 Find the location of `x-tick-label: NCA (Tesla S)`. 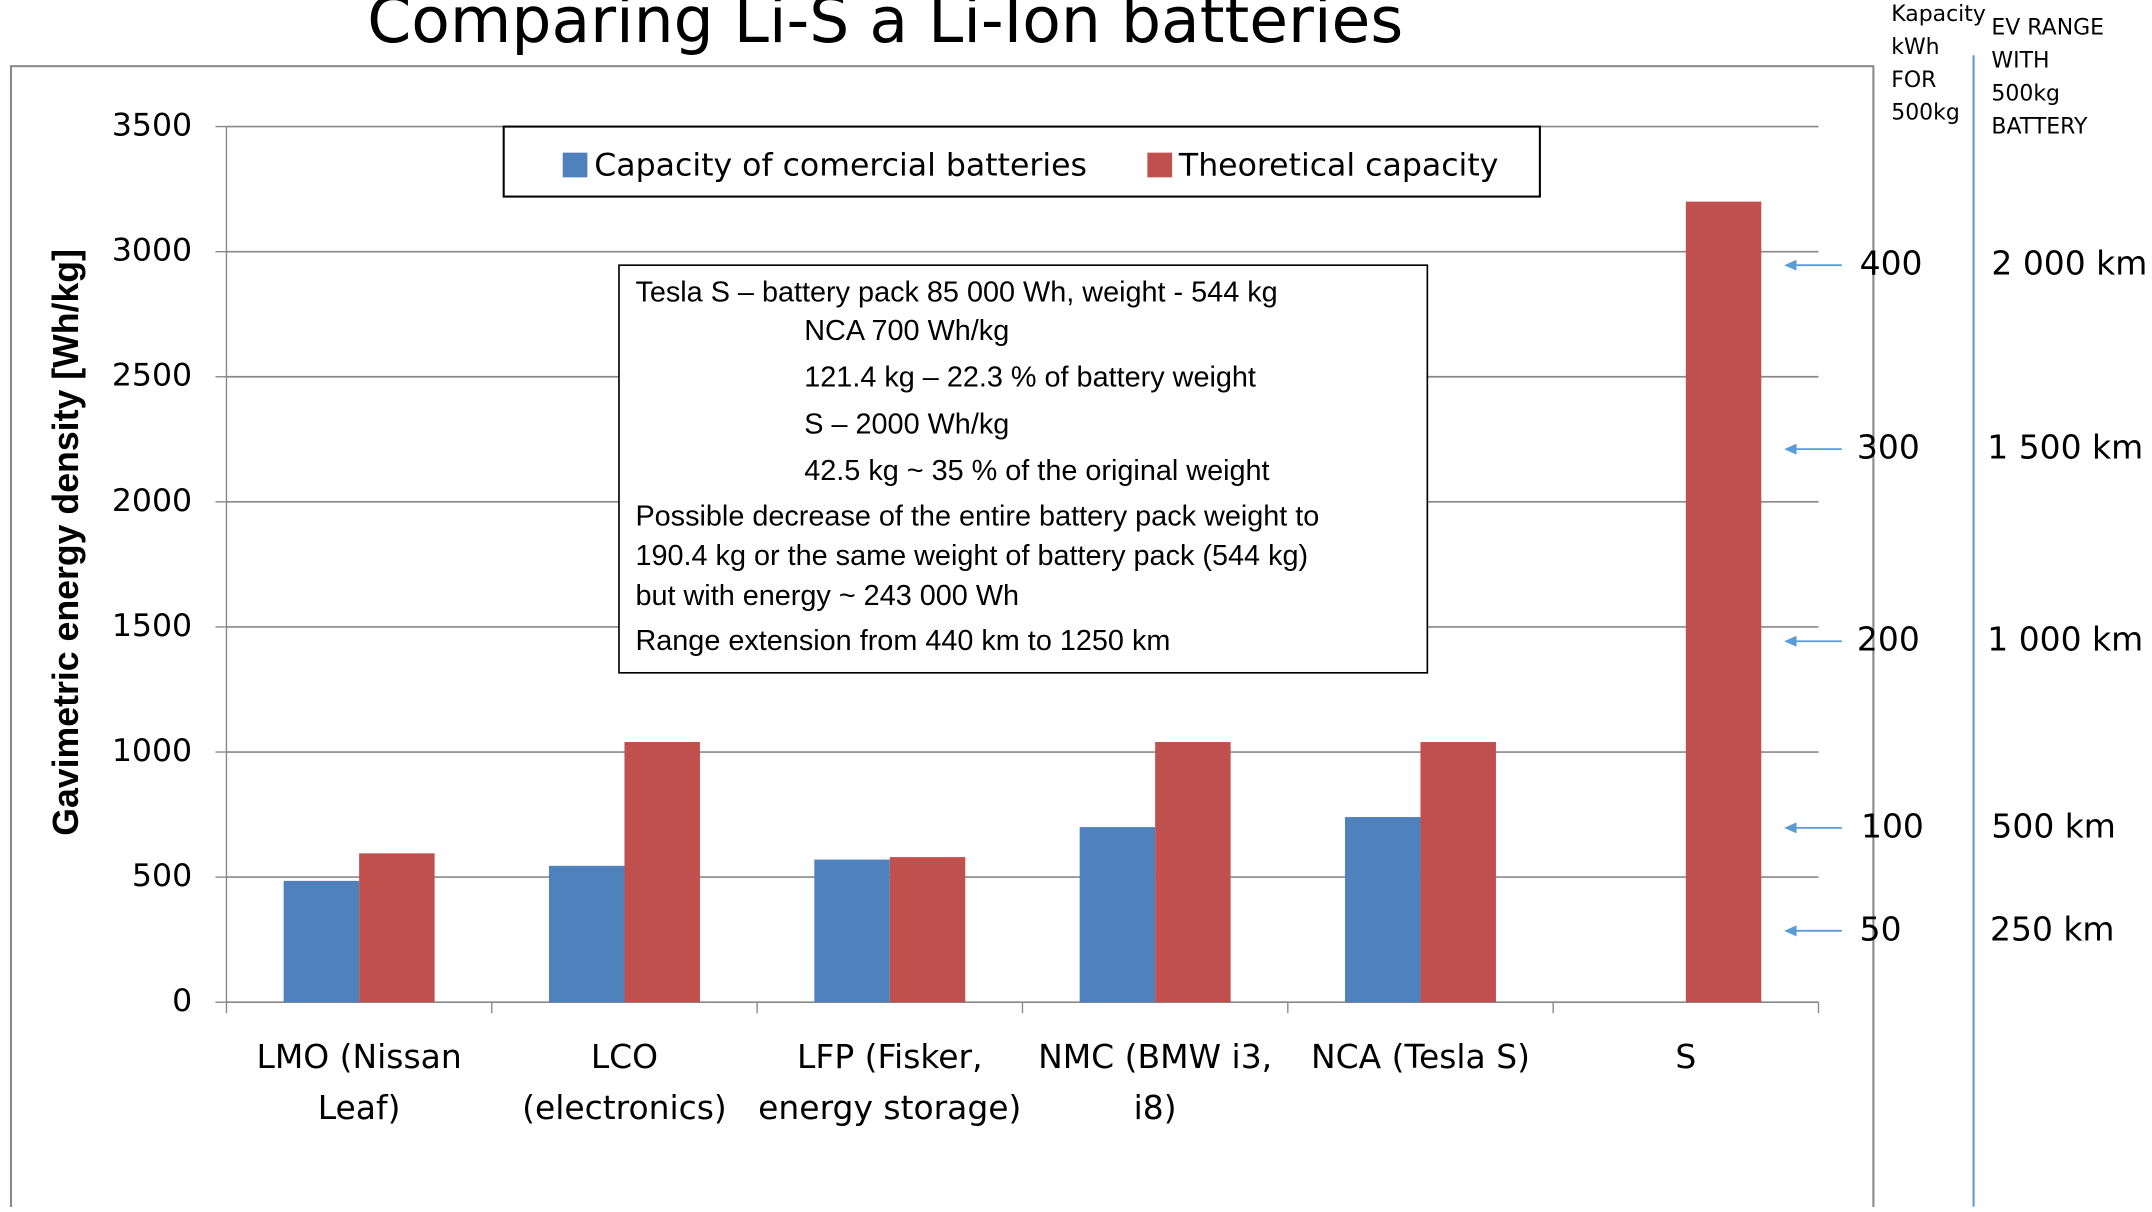

x-tick-label: NCA (Tesla S) is located at coordinates (1420, 1057).